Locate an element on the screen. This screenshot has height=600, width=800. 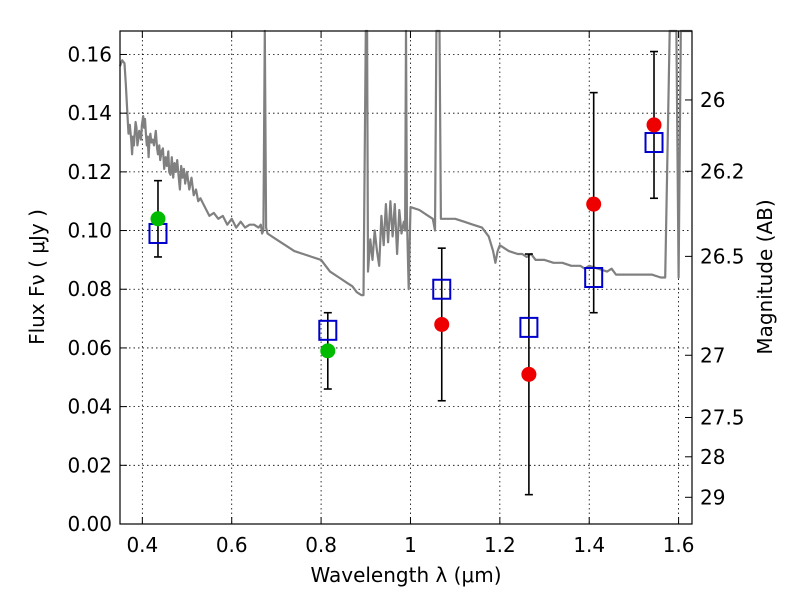
x-tick-label: 1.4 is located at coordinates (589, 545).